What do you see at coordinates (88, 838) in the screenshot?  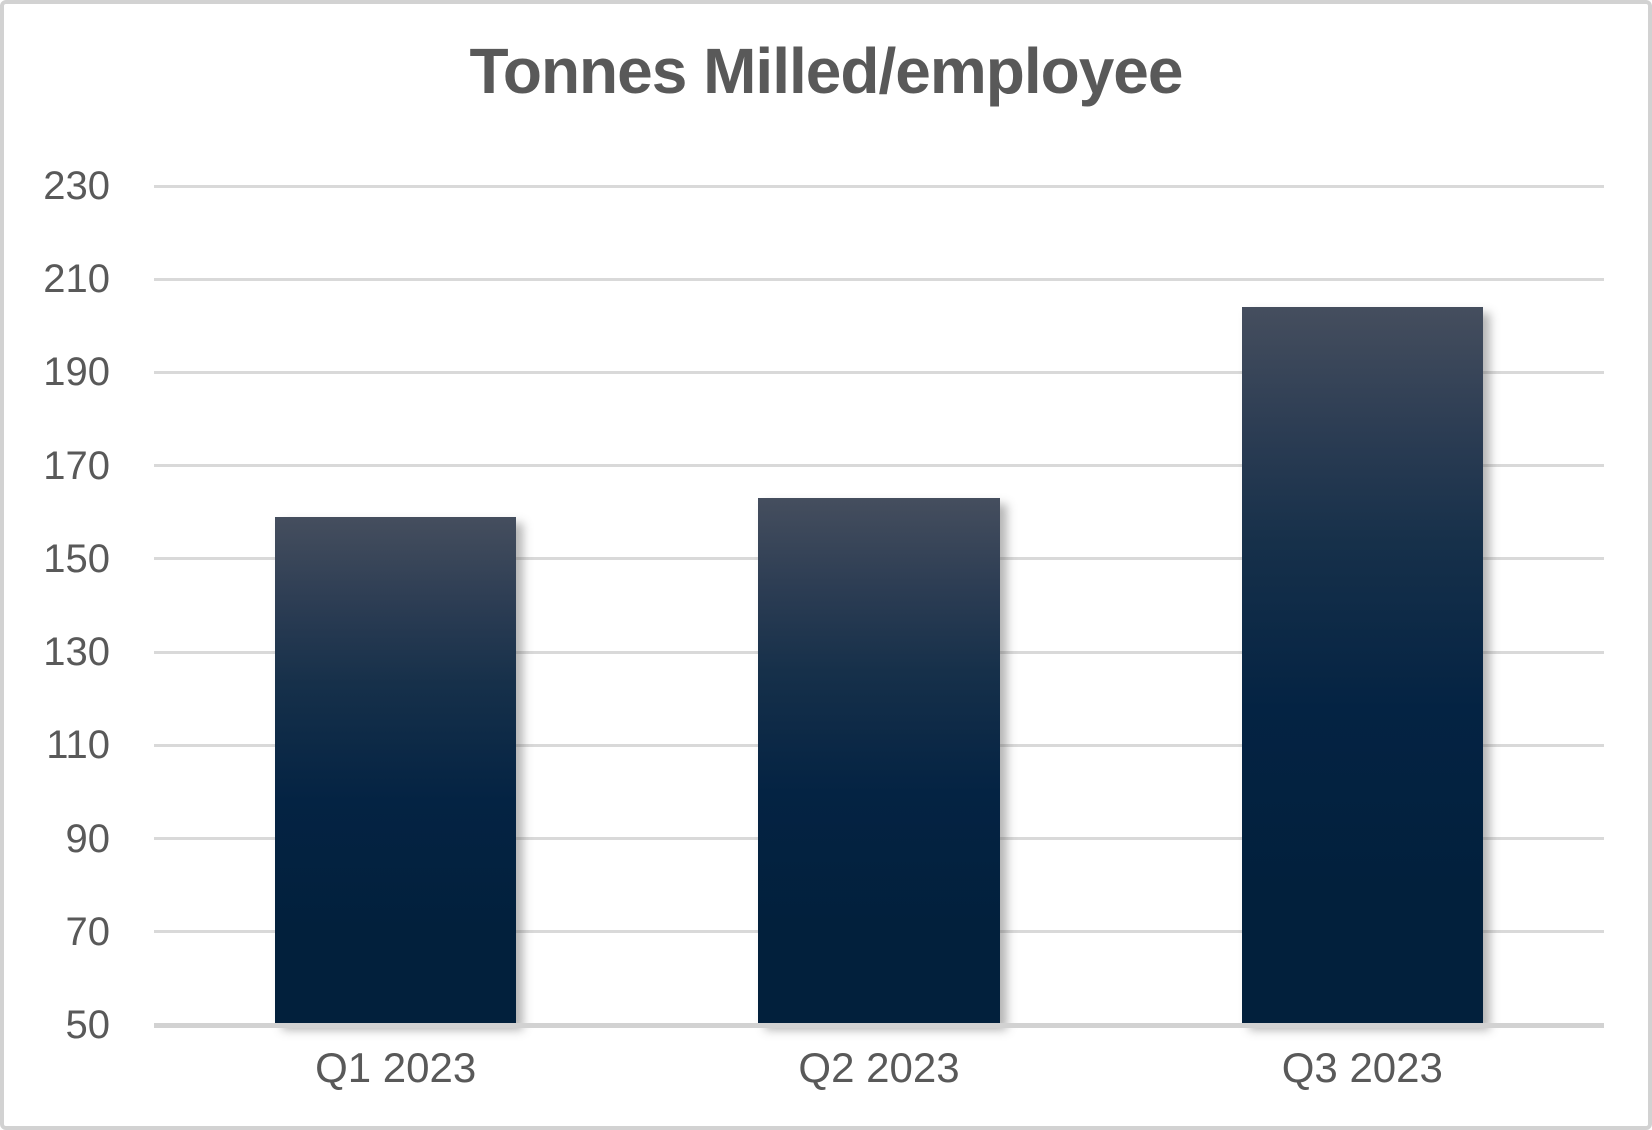 I see `y-axis-tick-label: 90` at bounding box center [88, 838].